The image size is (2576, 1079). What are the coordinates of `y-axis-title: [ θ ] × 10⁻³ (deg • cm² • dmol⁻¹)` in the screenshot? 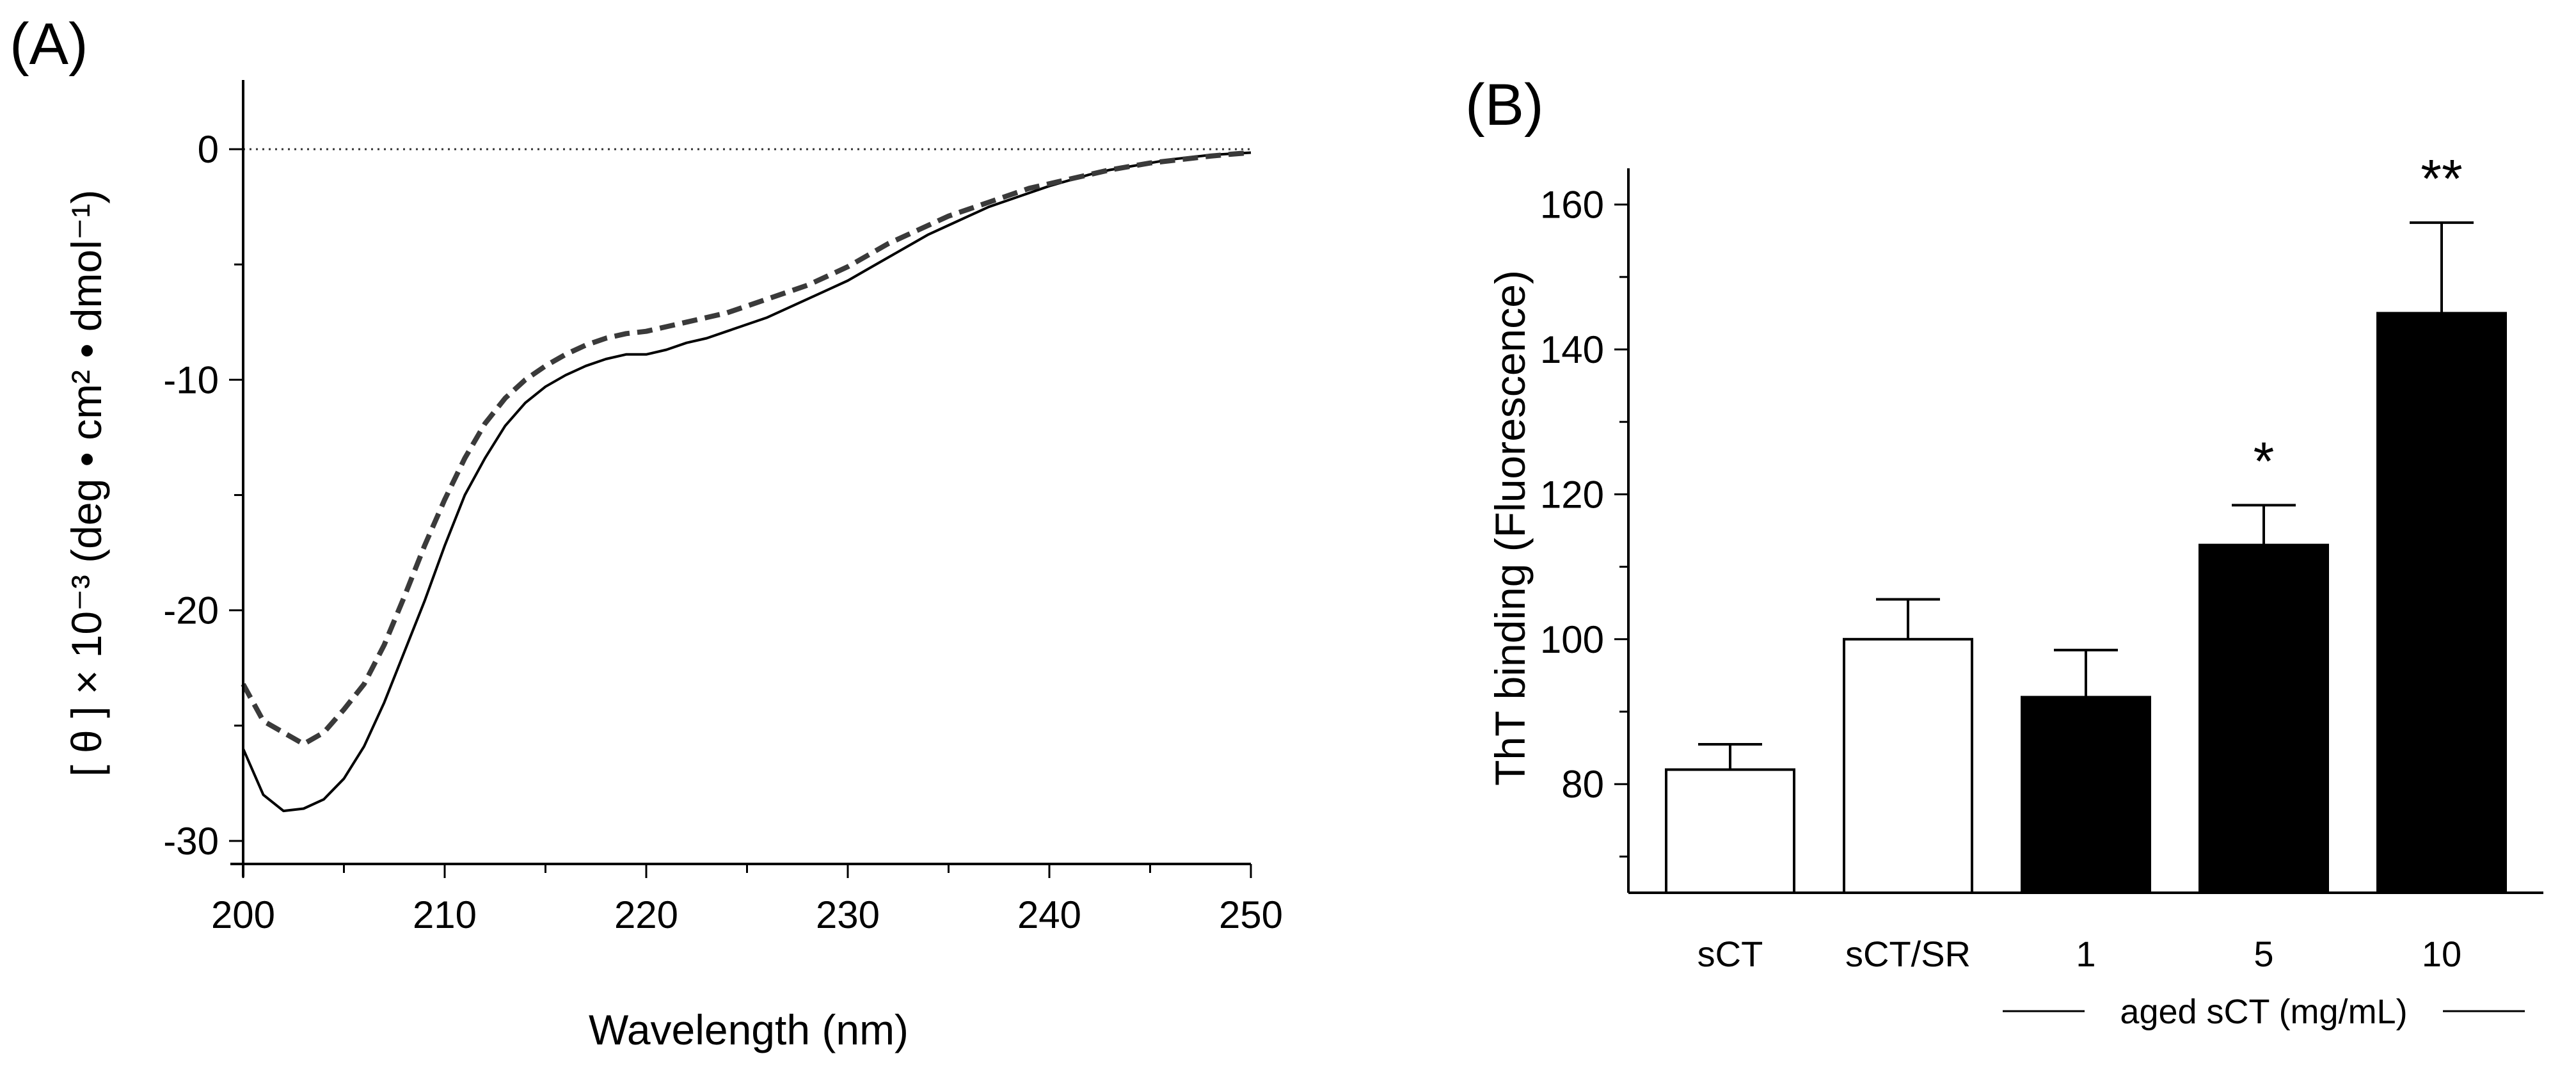 It's located at (87, 482).